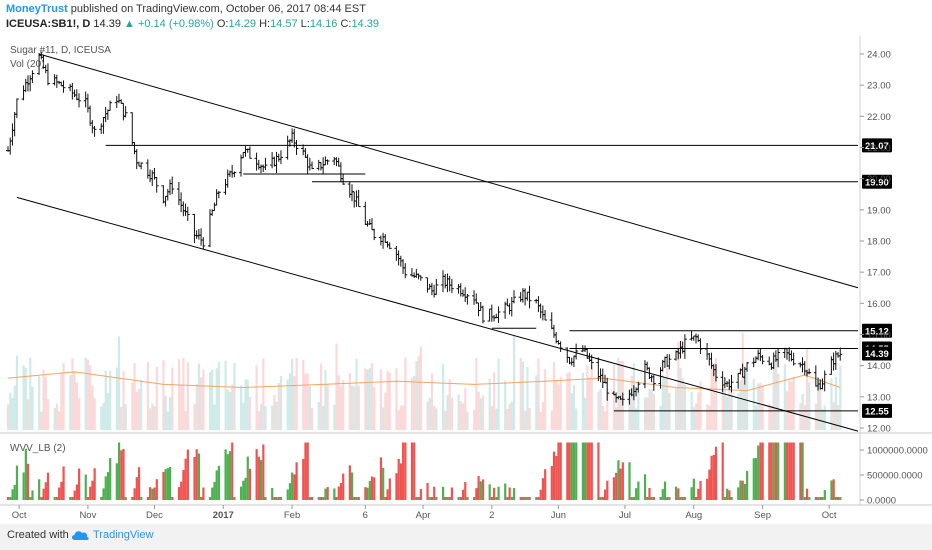  What do you see at coordinates (466, 537) in the screenshot?
I see `footer-bar: Created with TradingView` at bounding box center [466, 537].